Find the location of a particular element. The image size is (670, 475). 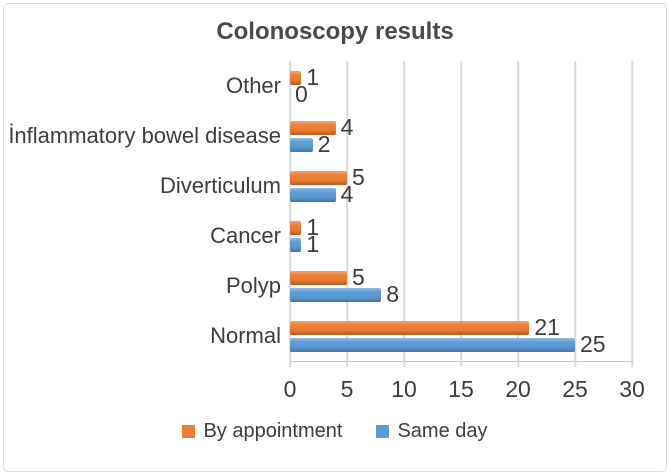

chart-row-other: Other 1 0 is located at coordinates (335, 86).